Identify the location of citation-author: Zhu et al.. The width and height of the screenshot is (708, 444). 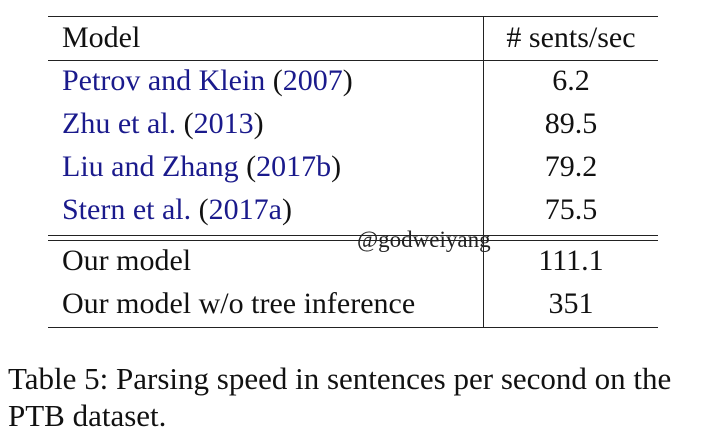
(119, 123).